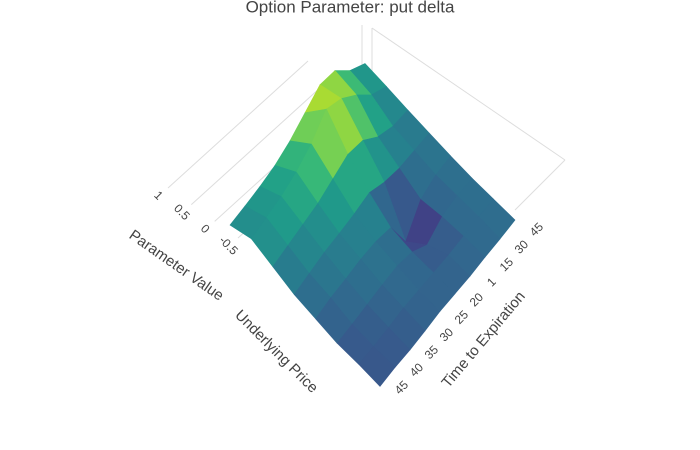 This screenshot has height=450, width=700. I want to click on x-tick-label: 25, so click(462, 317).